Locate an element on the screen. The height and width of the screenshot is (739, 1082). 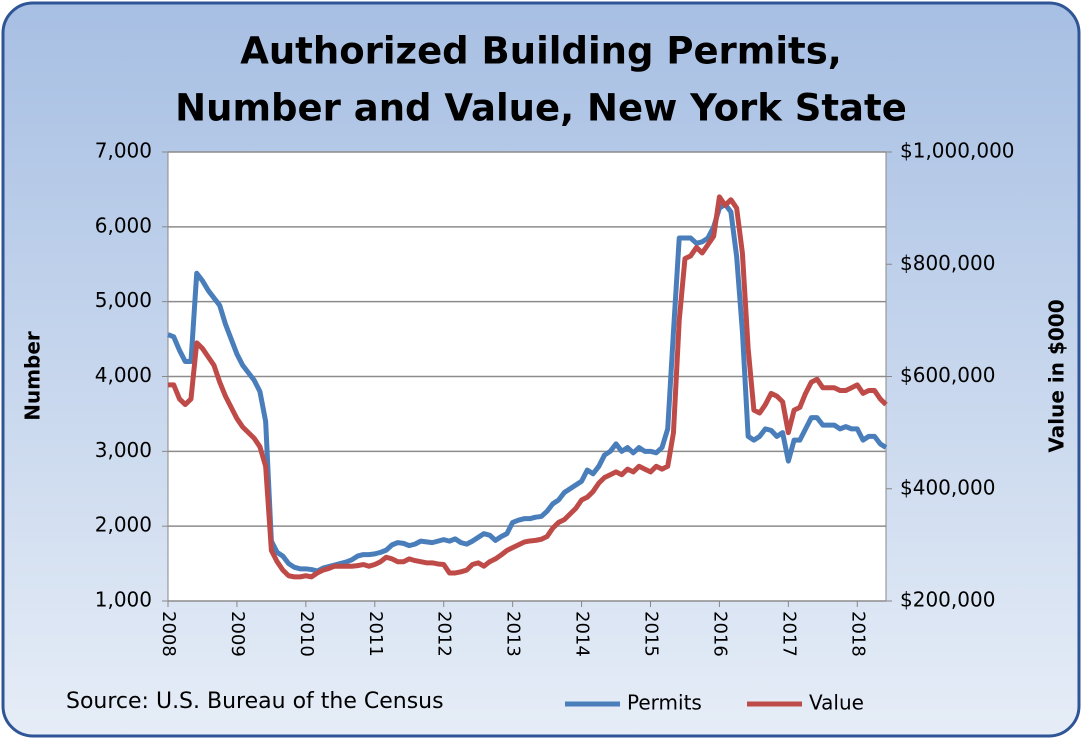
y-tick-label: 1,000 is located at coordinates (123, 600).